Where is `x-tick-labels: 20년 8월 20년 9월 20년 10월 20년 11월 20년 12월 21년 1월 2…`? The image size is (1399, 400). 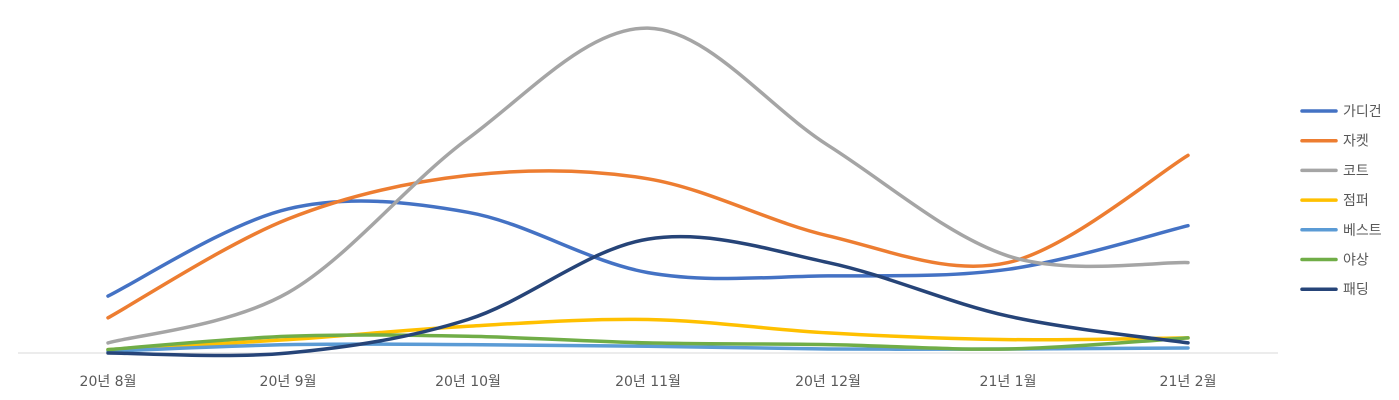
x-tick-labels: 20년 8월 20년 9월 20년 10월 20년 11월 20년 12월 21년 1월 2… is located at coordinates (648, 382).